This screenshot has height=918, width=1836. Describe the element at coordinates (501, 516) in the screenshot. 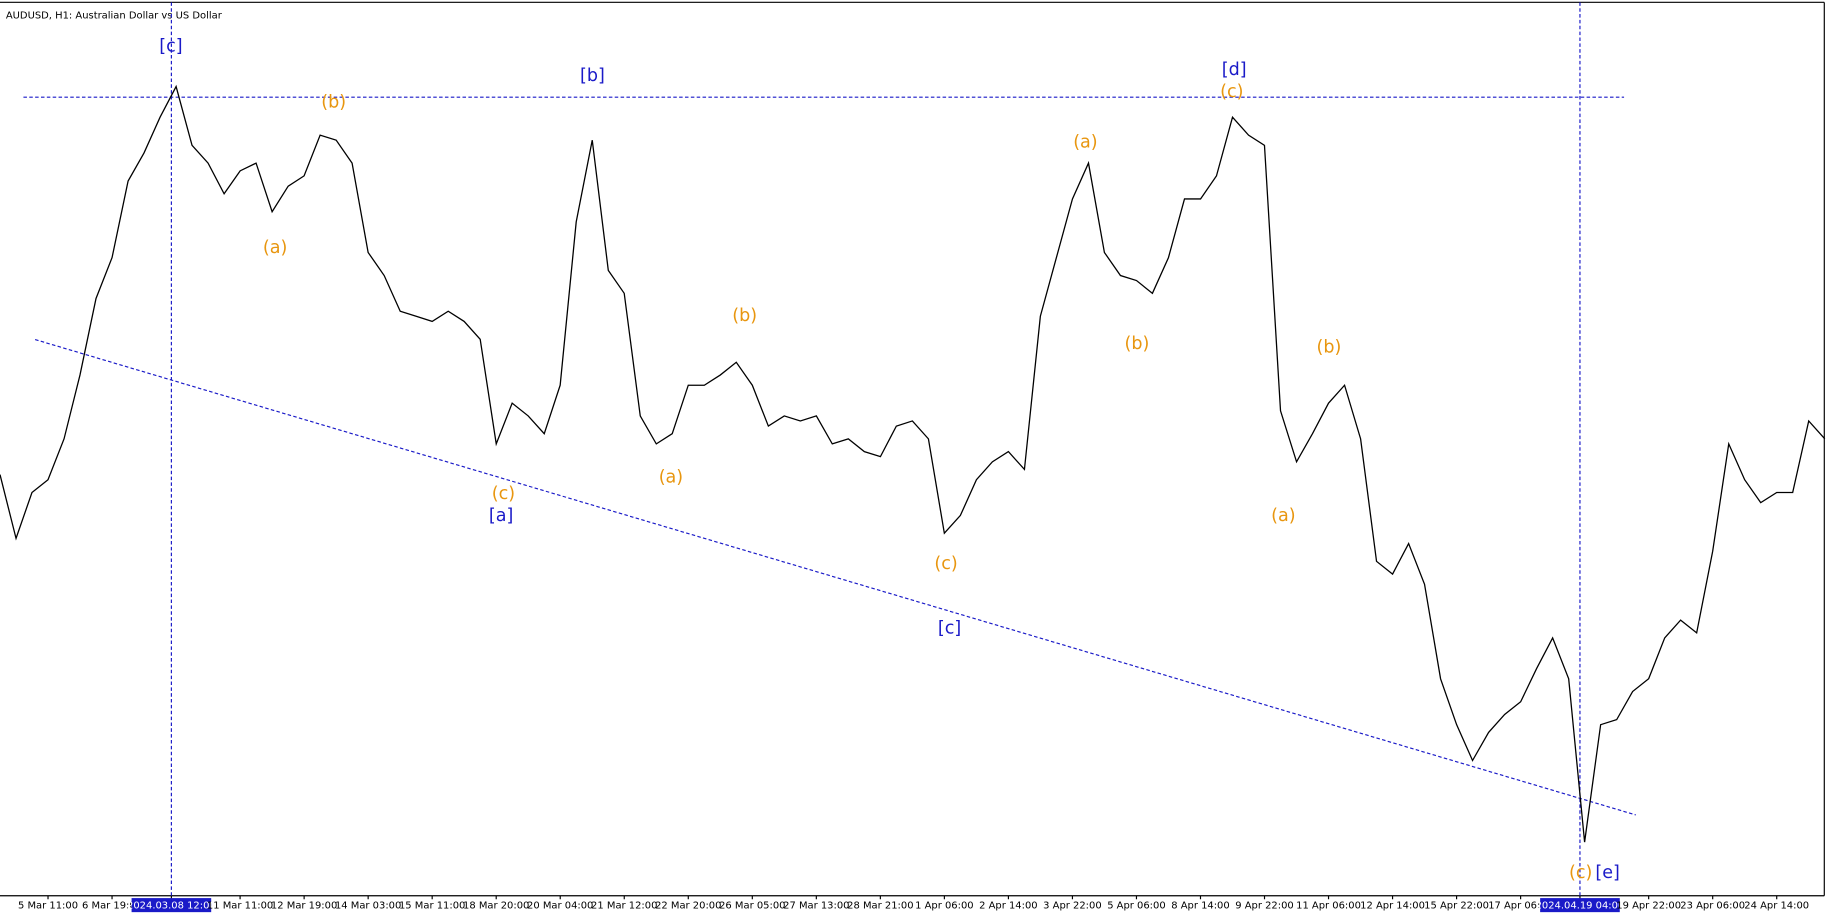

I see `wave-label: [a]` at that location.